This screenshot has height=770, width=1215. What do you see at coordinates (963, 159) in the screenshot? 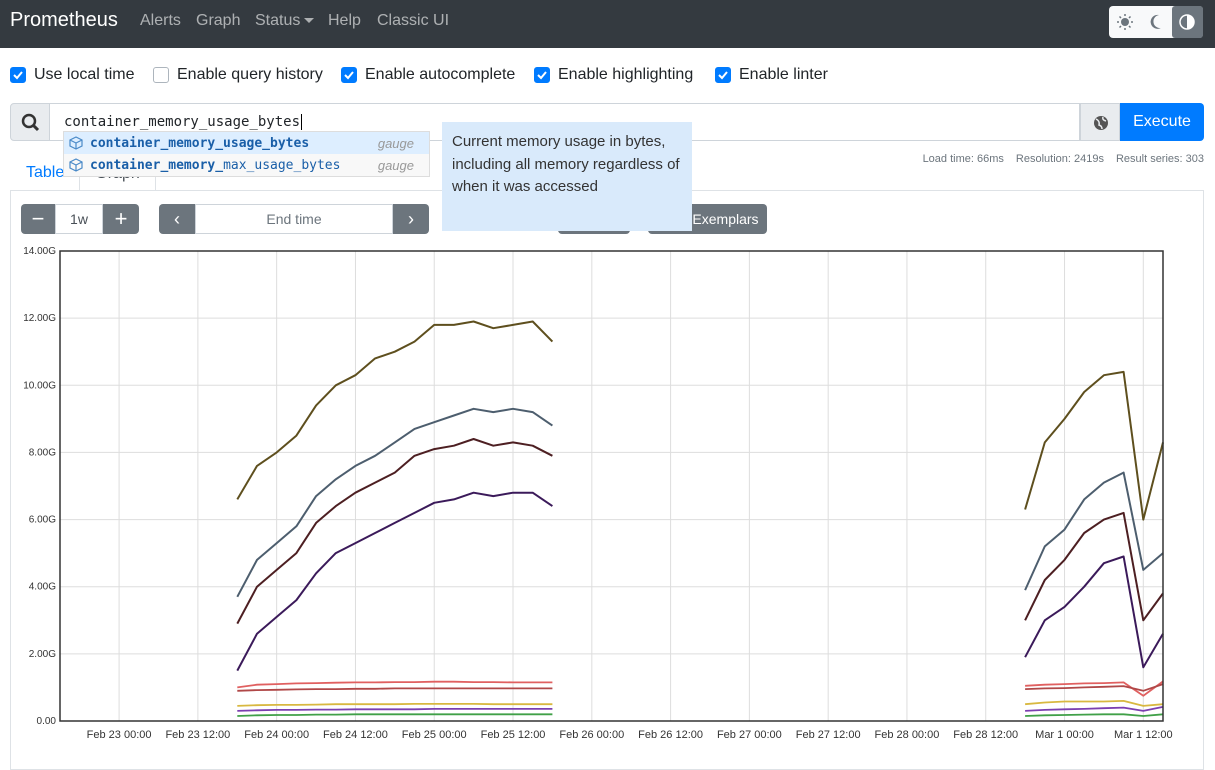
I see `stat: Load time: 66ms` at bounding box center [963, 159].